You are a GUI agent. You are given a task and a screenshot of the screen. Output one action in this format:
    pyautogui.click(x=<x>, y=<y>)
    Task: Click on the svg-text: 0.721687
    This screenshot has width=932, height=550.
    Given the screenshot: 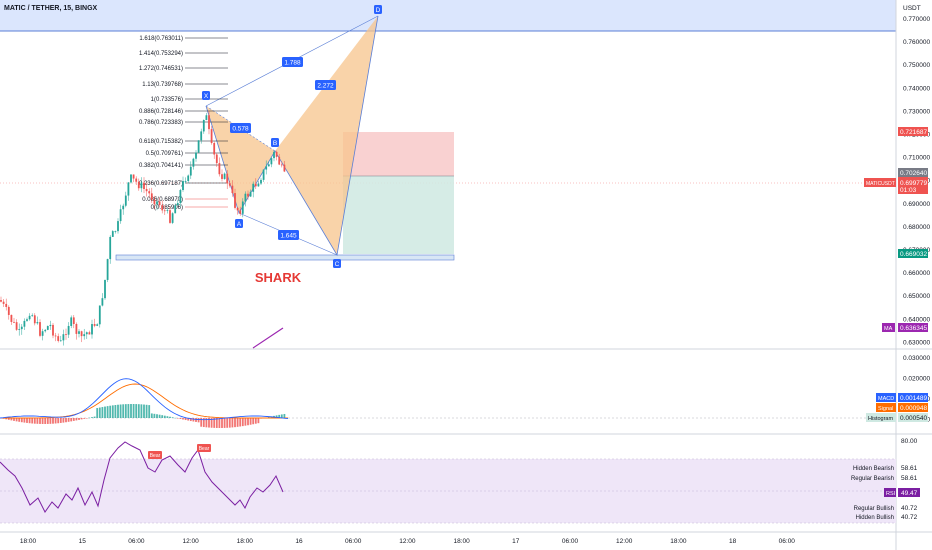 What is the action you would take?
    pyautogui.click(x=913, y=132)
    